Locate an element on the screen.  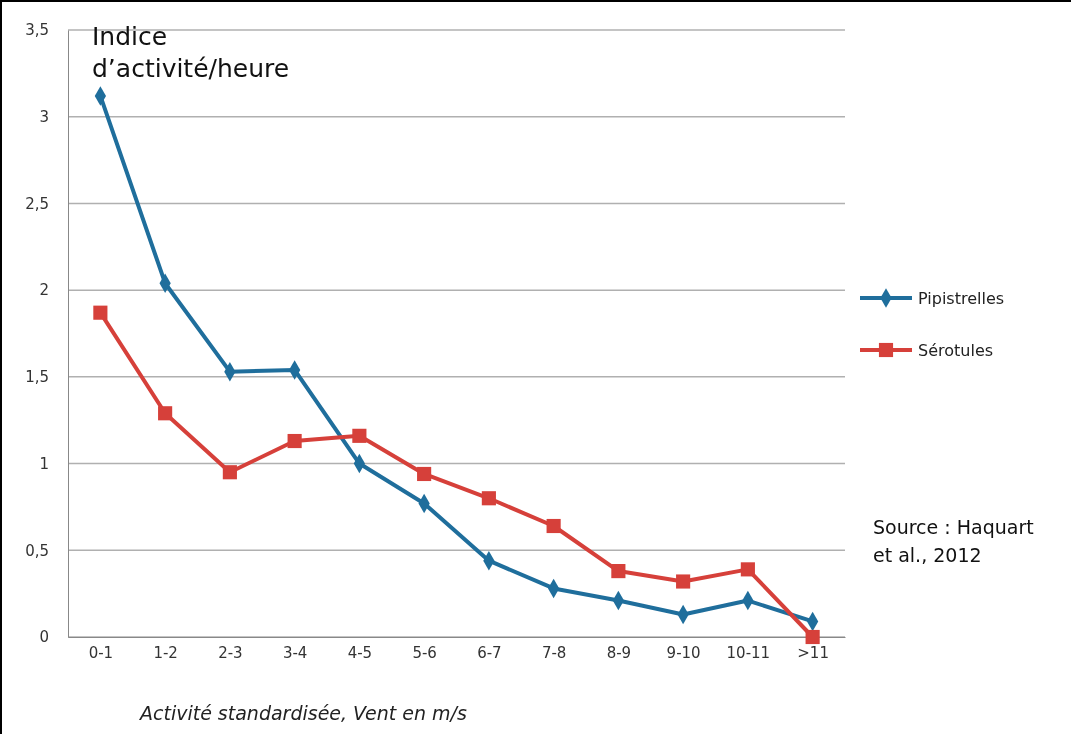
y-tick-label: 3,5 is located at coordinates (37, 30).